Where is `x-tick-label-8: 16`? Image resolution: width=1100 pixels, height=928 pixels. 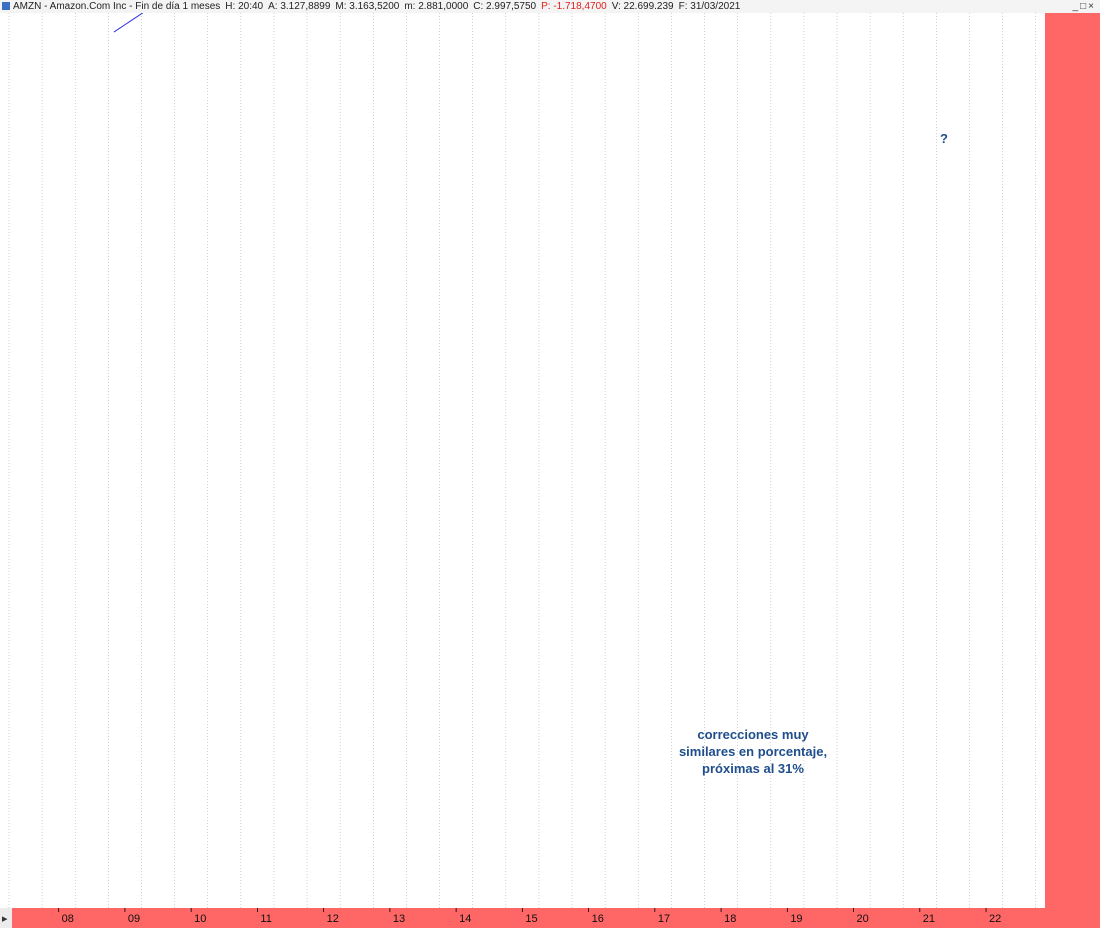 x-tick-label-8: 16 is located at coordinates (598, 919).